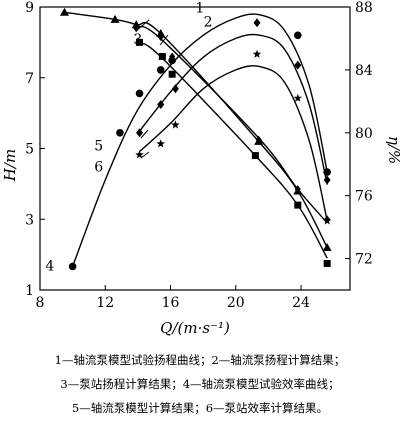 This screenshot has height=422, width=400. I want to click on y-axis-right-label: η/%, so click(392, 150).